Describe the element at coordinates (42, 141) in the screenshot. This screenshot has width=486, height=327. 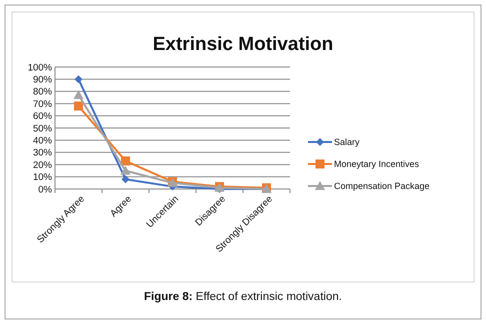
I see `y-tick-label: 40%` at that location.